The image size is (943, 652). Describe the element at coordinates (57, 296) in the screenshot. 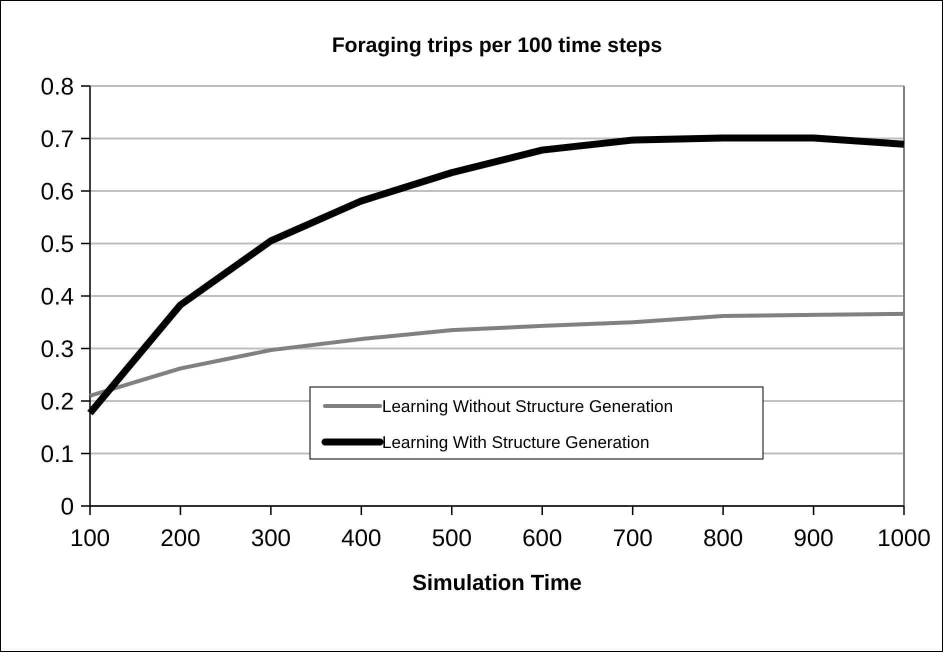

I see `y-tick-label: 0.4` at that location.